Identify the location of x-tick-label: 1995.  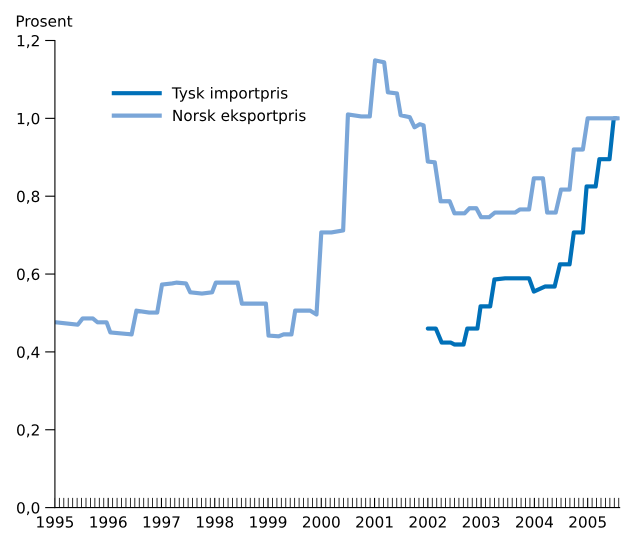
(55, 522).